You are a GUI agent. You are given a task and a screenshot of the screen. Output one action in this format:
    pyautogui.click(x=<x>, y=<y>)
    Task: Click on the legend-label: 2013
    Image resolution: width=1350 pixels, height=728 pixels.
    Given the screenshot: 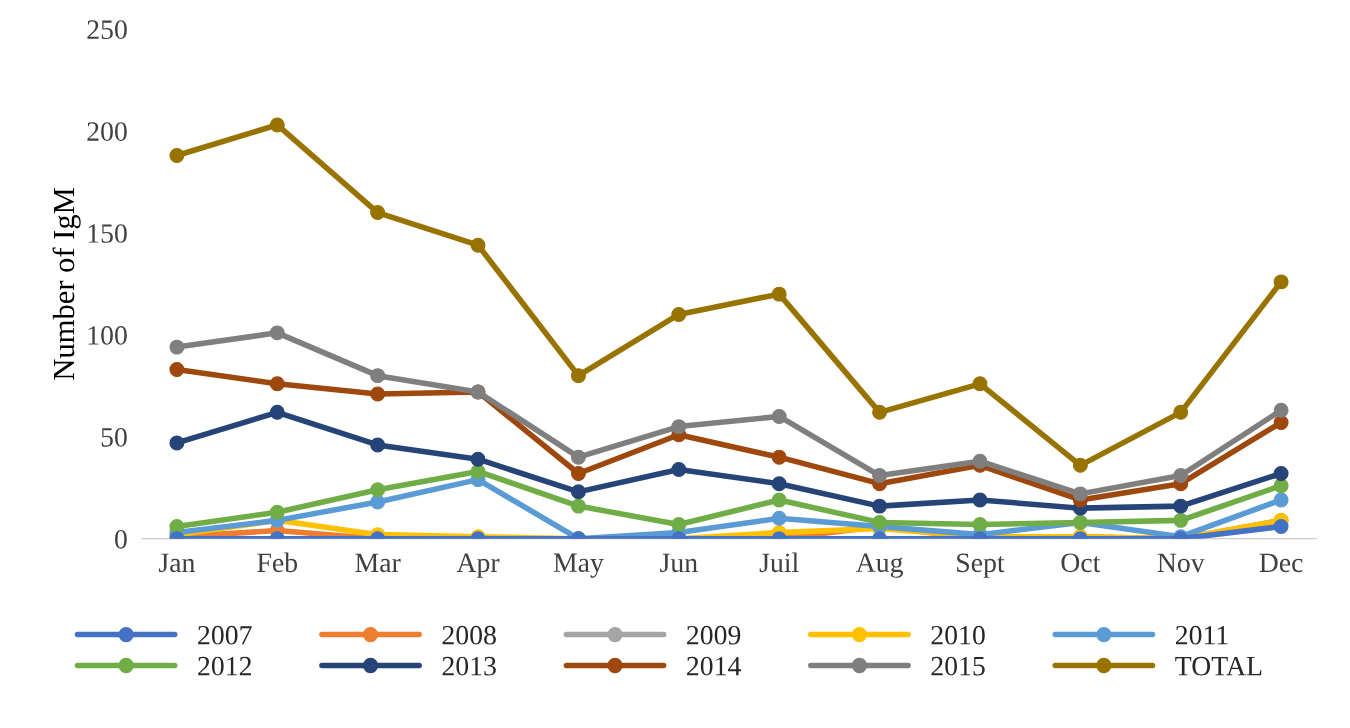 What is the action you would take?
    pyautogui.click(x=469, y=666)
    